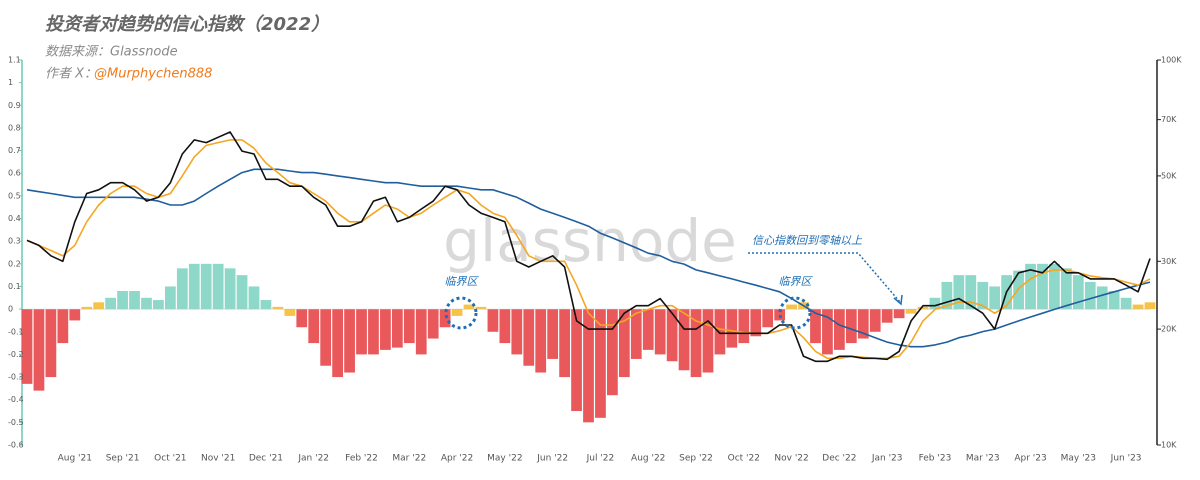 Image resolution: width=1200 pixels, height=480 pixels. What do you see at coordinates (457, 459) in the screenshot?
I see `x-tick-label: Apr '22` at bounding box center [457, 459].